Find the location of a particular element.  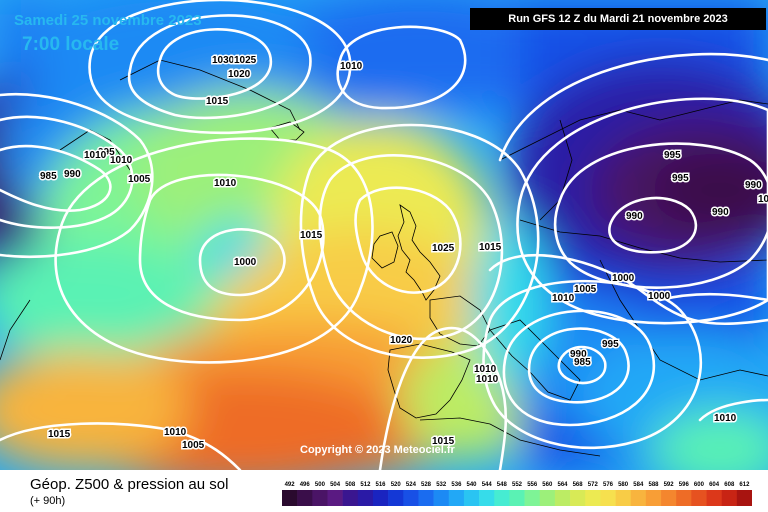

scale-tick-label: 588 is located at coordinates (653, 485).